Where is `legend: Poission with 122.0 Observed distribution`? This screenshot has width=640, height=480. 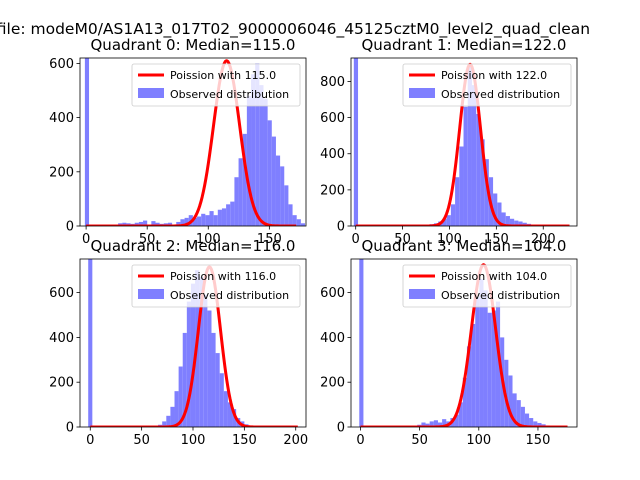
legend: Poission with 122.0 Observed distribution is located at coordinates (487, 85).